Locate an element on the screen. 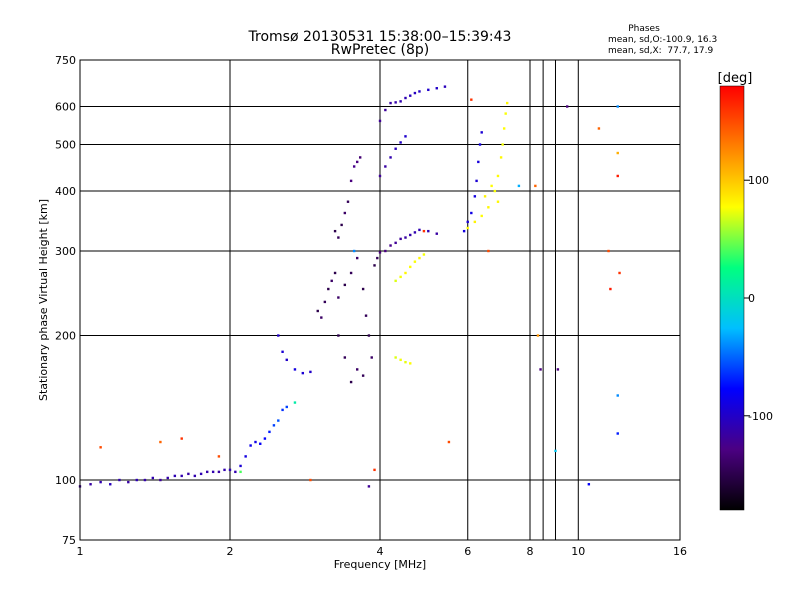 Image resolution: width=800 pixels, height=600 pixels. phases-title: Phases is located at coordinates (644, 29).